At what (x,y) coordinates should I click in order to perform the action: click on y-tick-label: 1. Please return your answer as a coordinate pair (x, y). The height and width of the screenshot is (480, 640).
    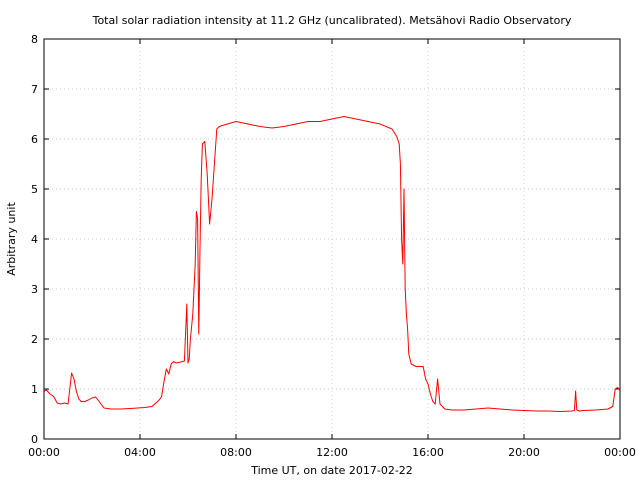
    Looking at the image, I should click on (34, 389).